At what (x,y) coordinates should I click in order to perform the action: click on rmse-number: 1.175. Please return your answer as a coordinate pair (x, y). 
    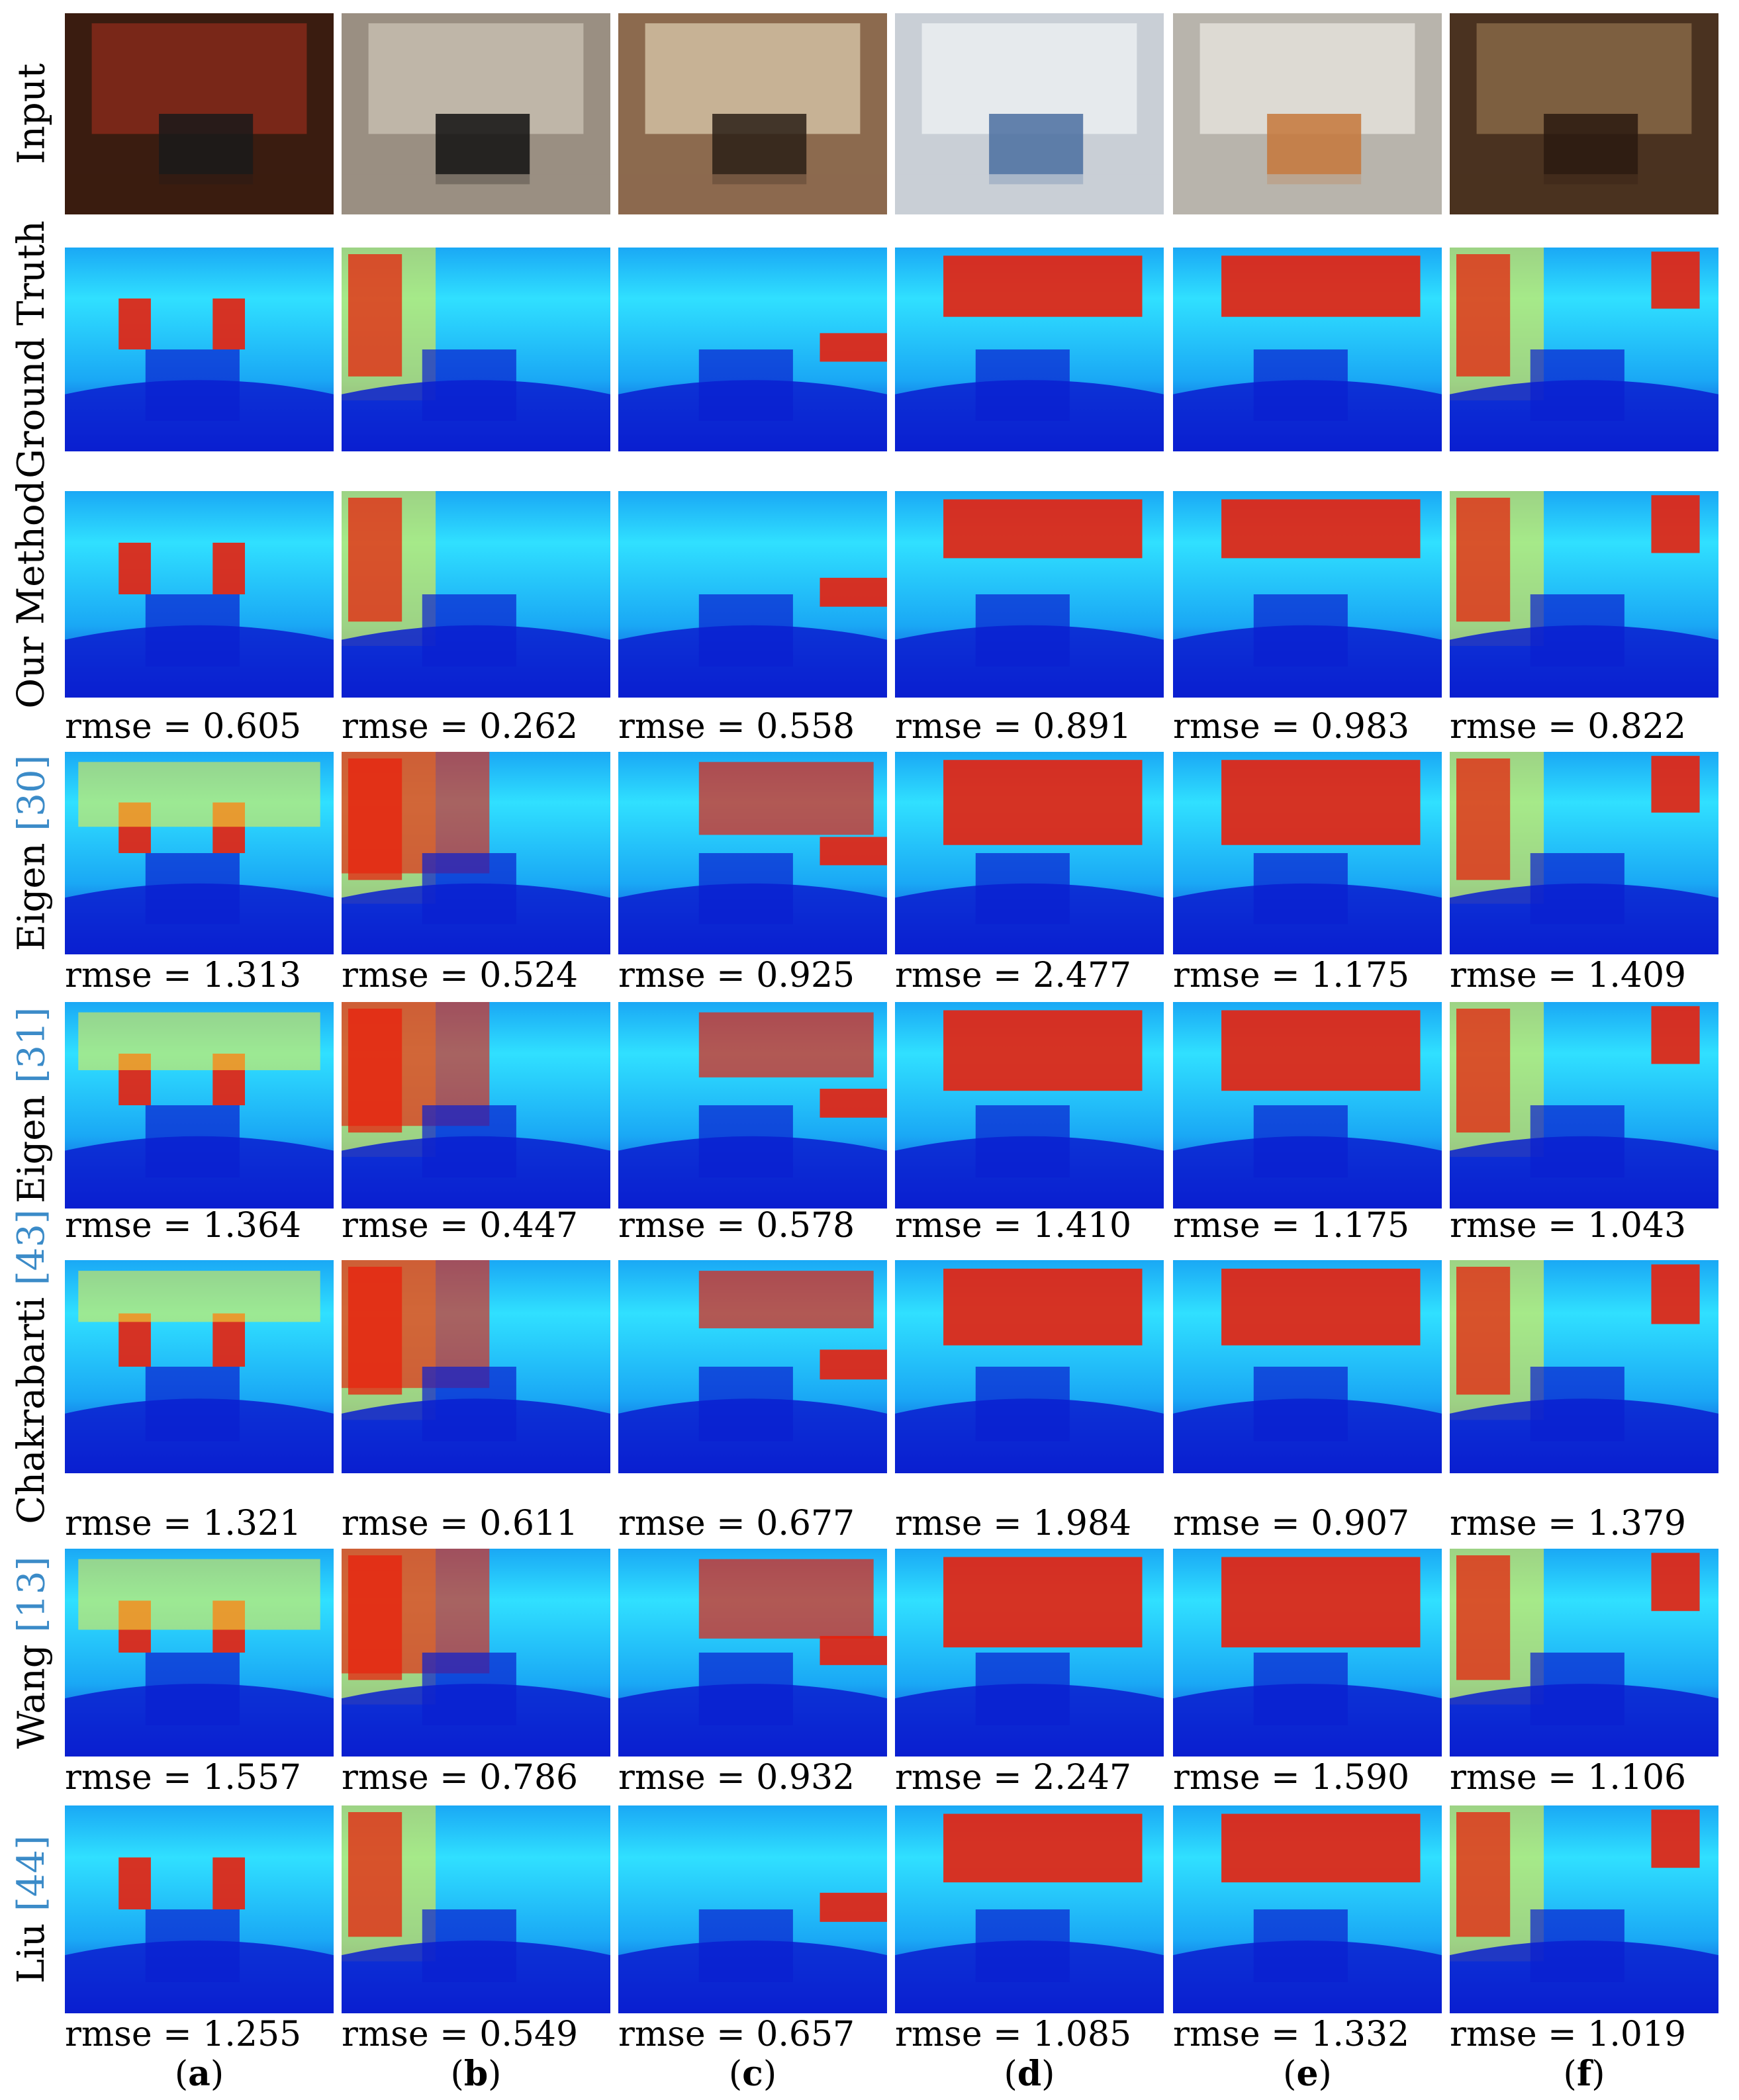
    Looking at the image, I should click on (1360, 1226).